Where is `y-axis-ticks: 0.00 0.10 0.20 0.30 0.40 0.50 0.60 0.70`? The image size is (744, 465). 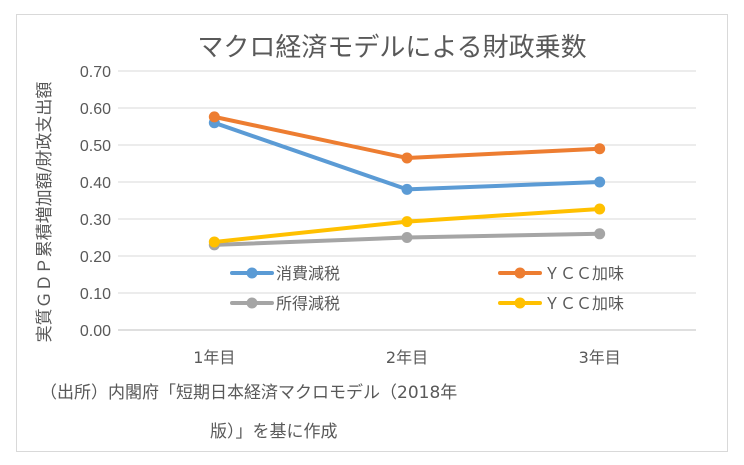
y-axis-ticks: 0.00 0.10 0.20 0.30 0.40 0.50 0.60 0.70 is located at coordinates (95, 202).